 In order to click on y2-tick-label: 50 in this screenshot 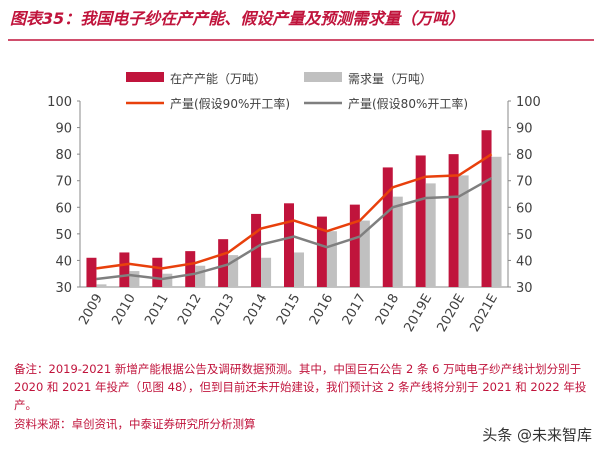, I will do `click(524, 235)`.